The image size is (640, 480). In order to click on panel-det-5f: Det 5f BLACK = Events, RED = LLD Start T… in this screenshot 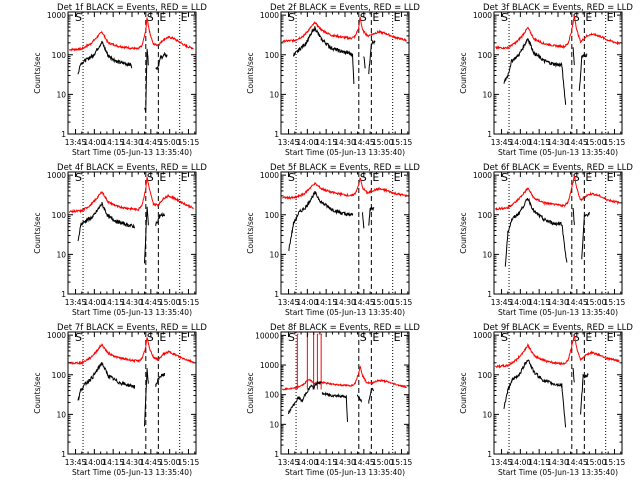, I will do `click(333, 240)`.